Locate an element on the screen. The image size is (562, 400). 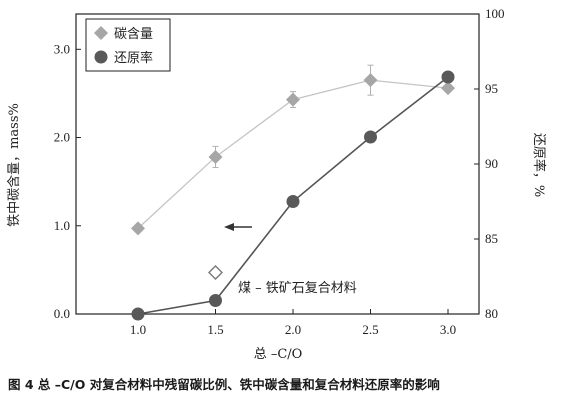
y-left-tick-label: 2.0 is located at coordinates (62, 137).